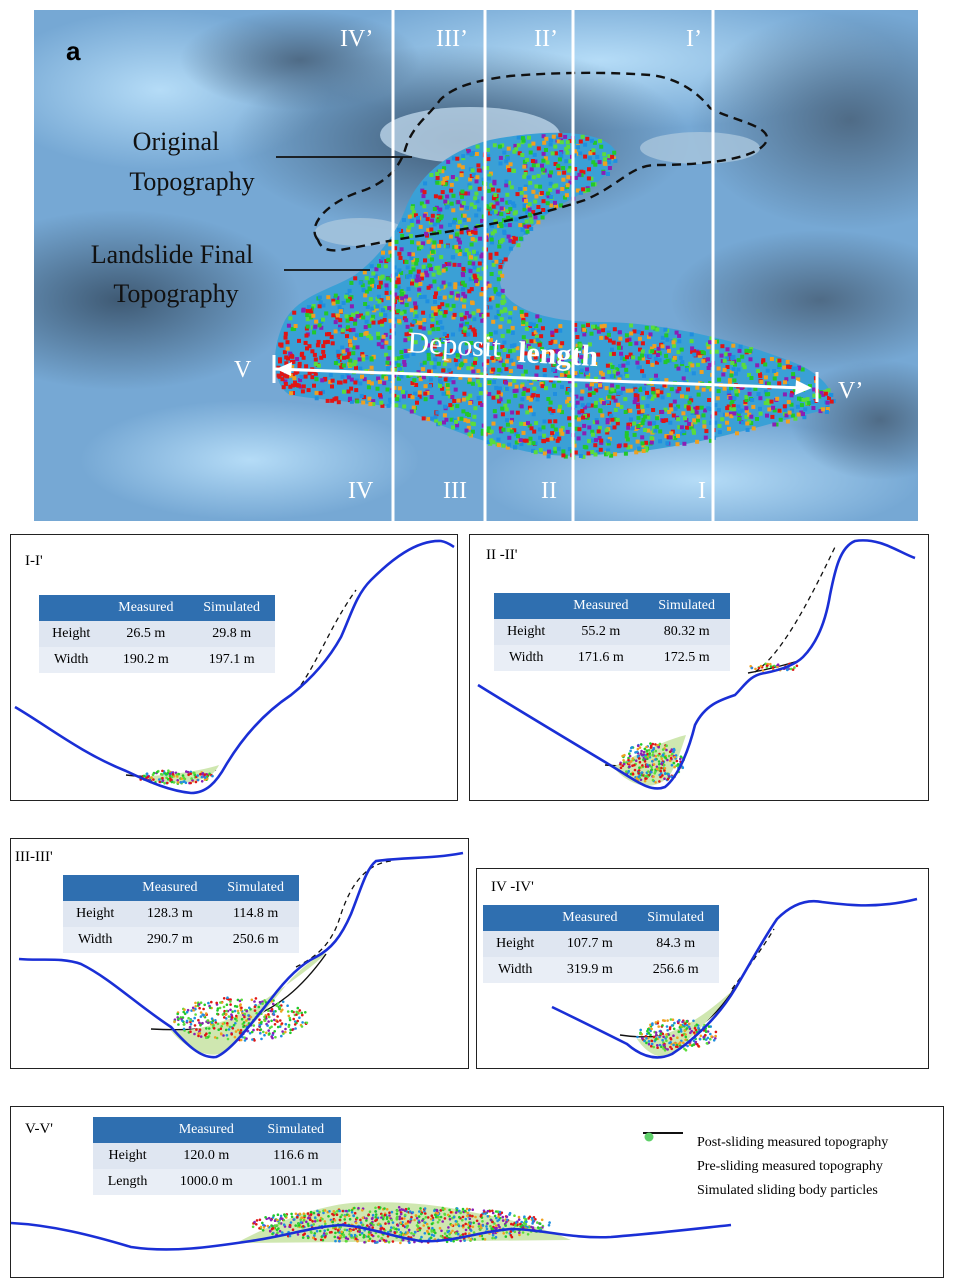 Image resolution: width=953 pixels, height=1280 pixels. I want to click on table-cell: 84.3 m, so click(675, 944).